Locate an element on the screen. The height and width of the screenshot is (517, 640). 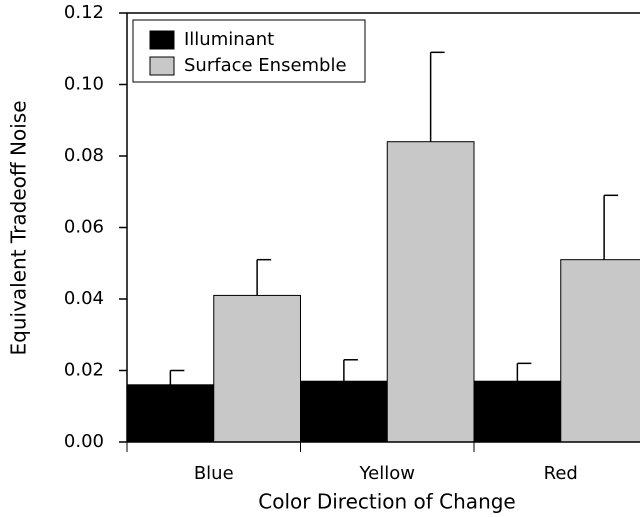
y-axis-label: Equivalent Tradeoff Noise is located at coordinates (19, 228).